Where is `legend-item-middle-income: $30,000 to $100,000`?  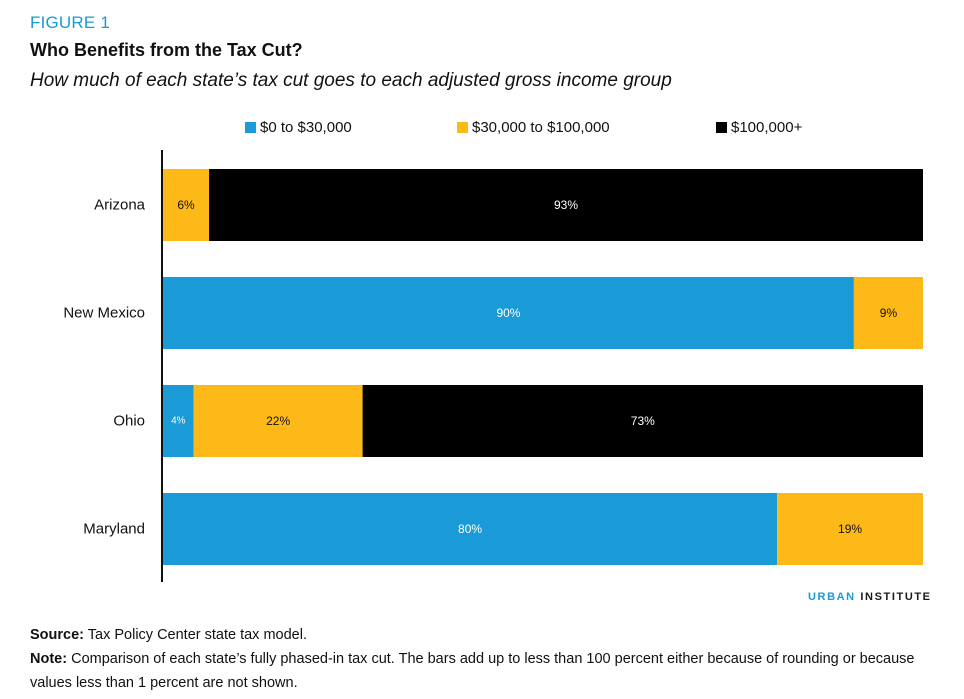
legend-item-middle-income: $30,000 to $100,000 is located at coordinates (533, 127).